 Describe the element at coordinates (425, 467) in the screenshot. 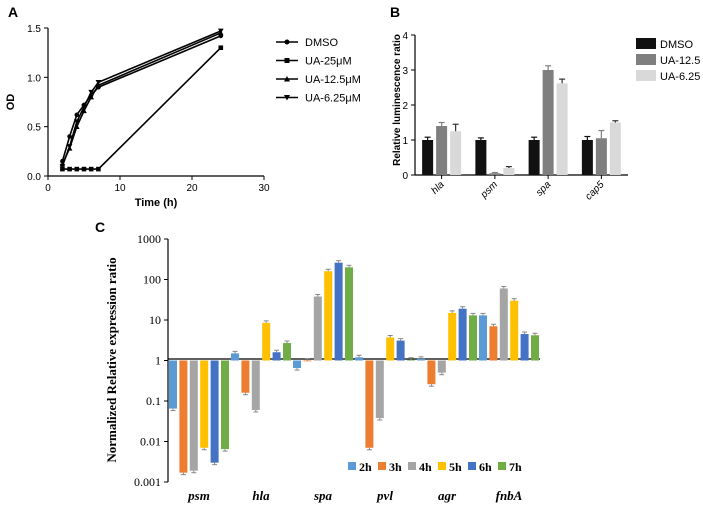

I see `panel-c-legend-label: 4h` at that location.